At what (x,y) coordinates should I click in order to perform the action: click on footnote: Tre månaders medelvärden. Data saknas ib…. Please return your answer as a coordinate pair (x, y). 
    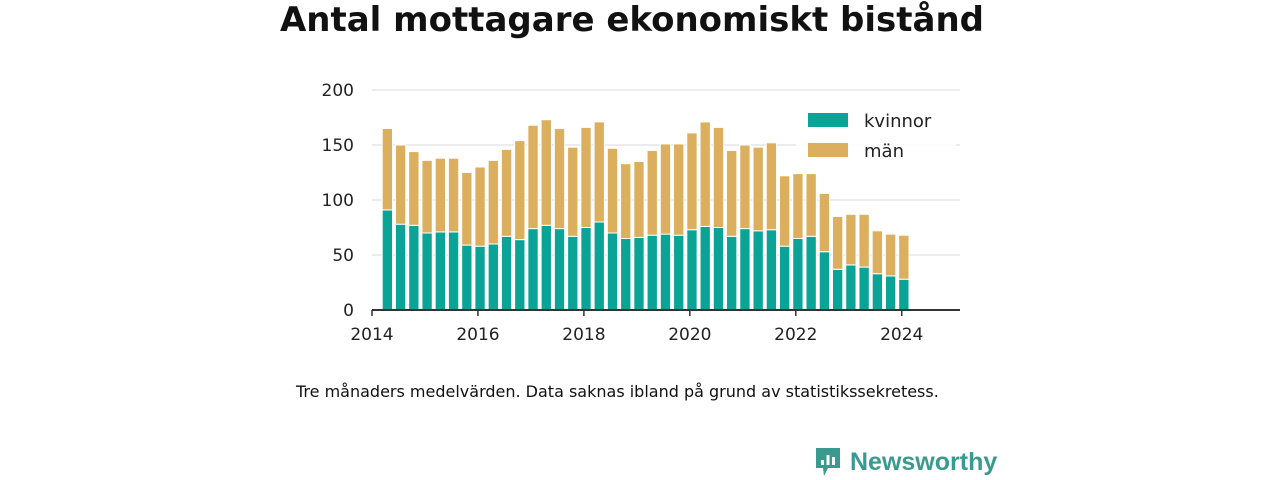
    Looking at the image, I should click on (617, 391).